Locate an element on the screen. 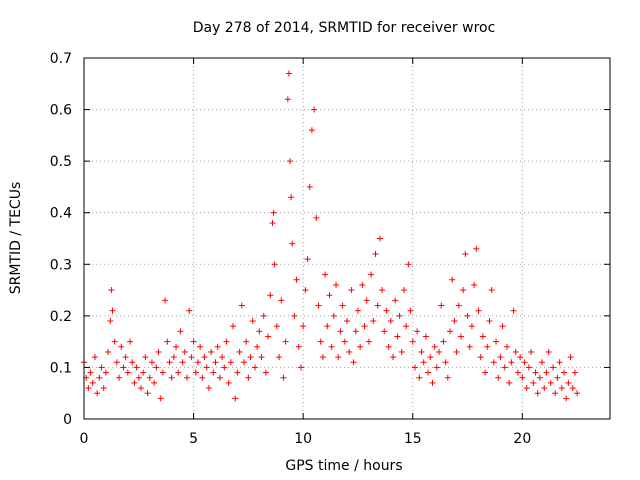  x-tick-label: 10 is located at coordinates (303, 439).